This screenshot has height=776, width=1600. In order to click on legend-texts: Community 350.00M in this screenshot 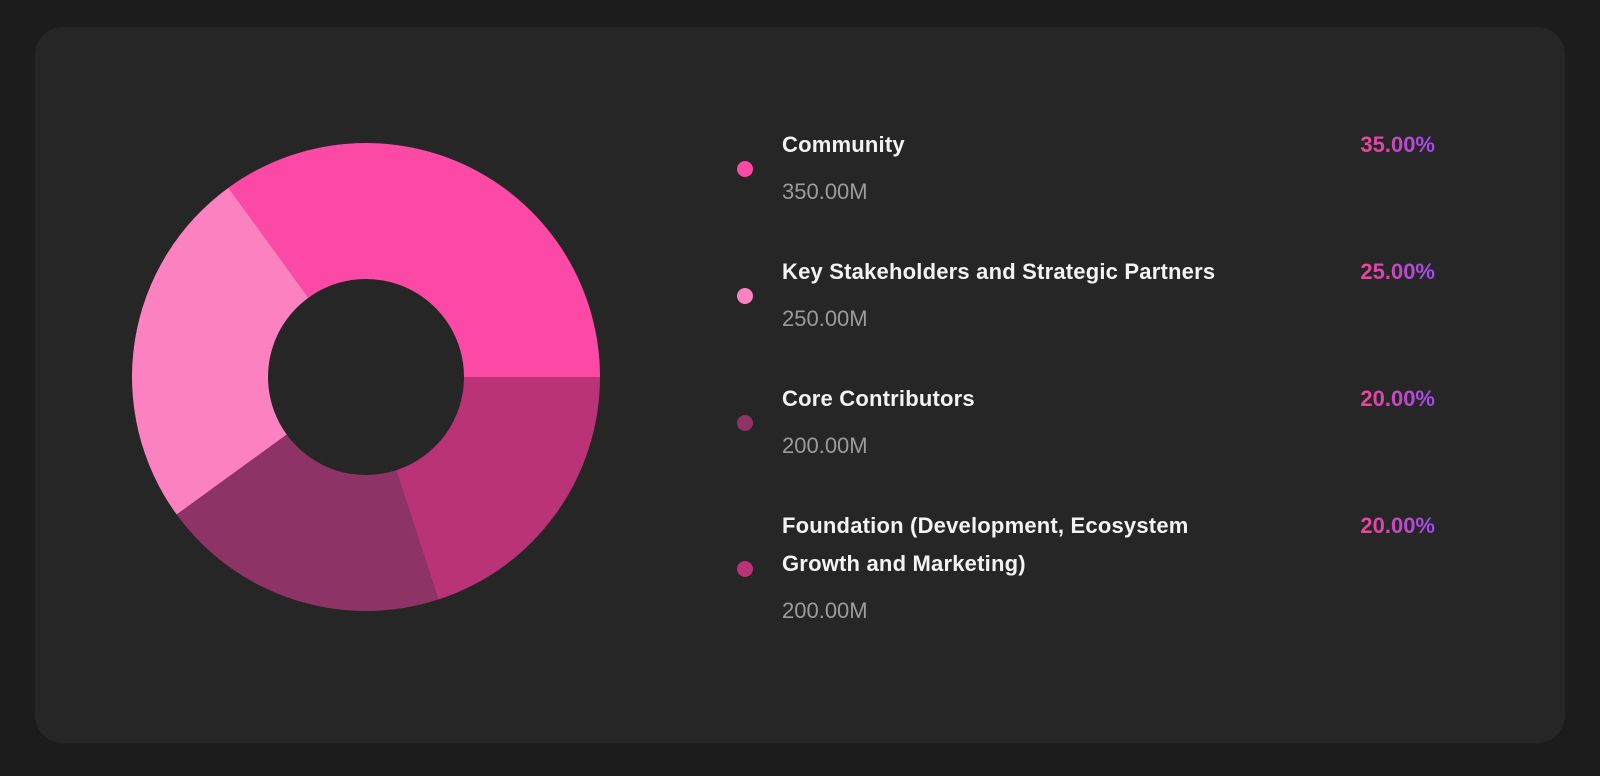, I will do `click(843, 168)`.